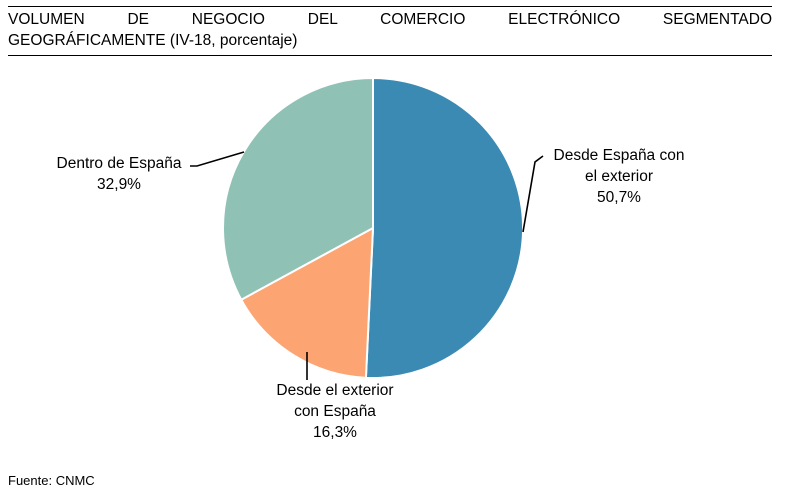  I want to click on slice-category-label-1: el exterior, so click(619, 176).